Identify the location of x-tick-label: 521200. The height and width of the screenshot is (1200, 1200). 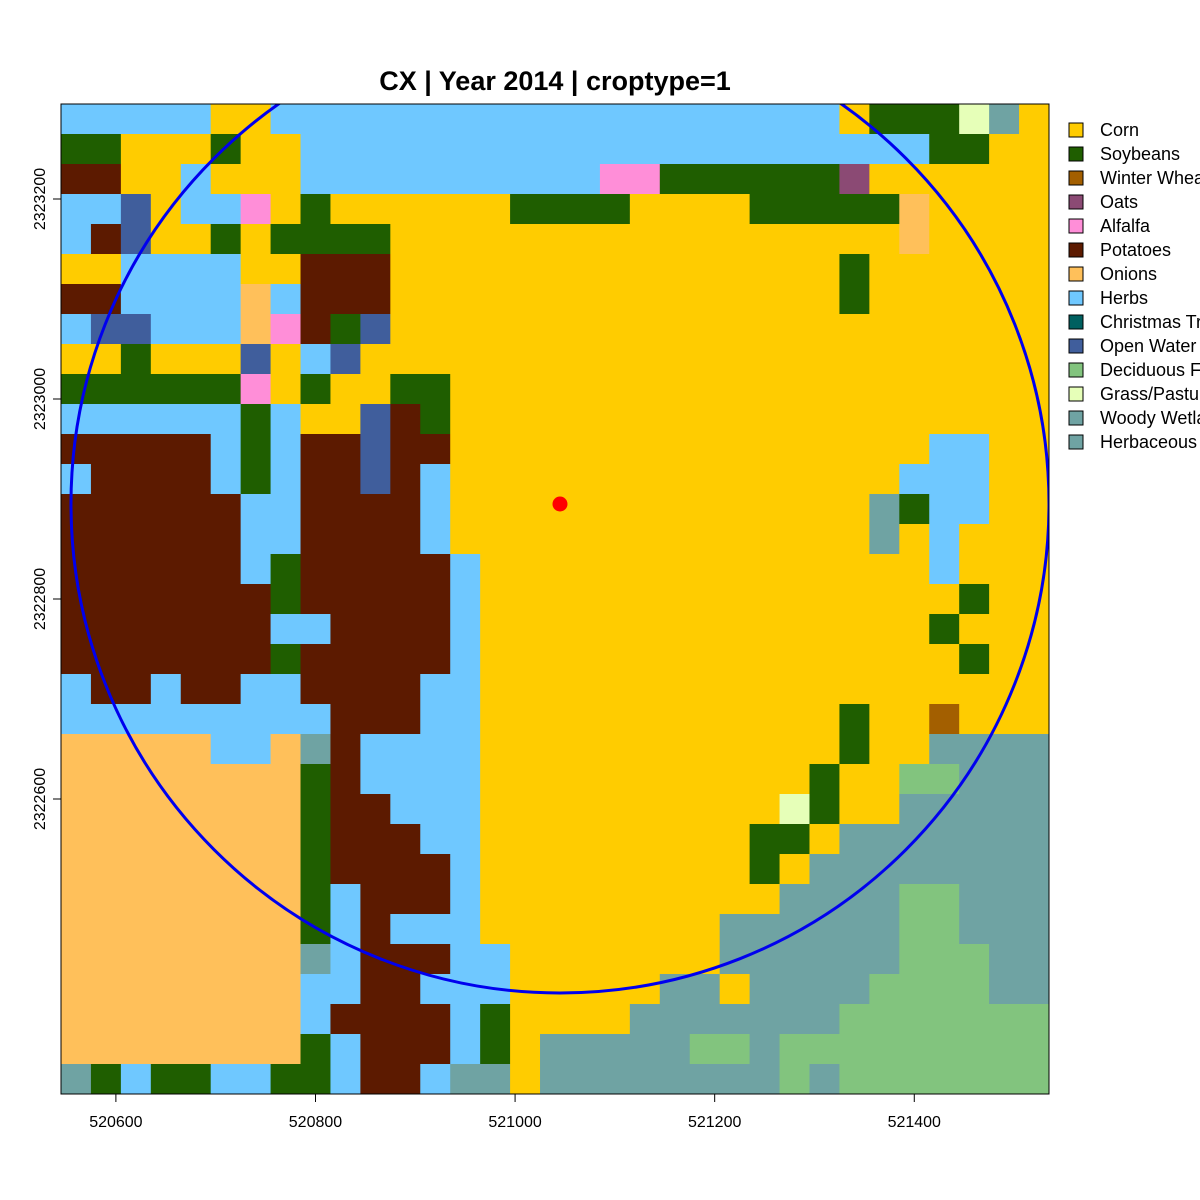
(714, 1122).